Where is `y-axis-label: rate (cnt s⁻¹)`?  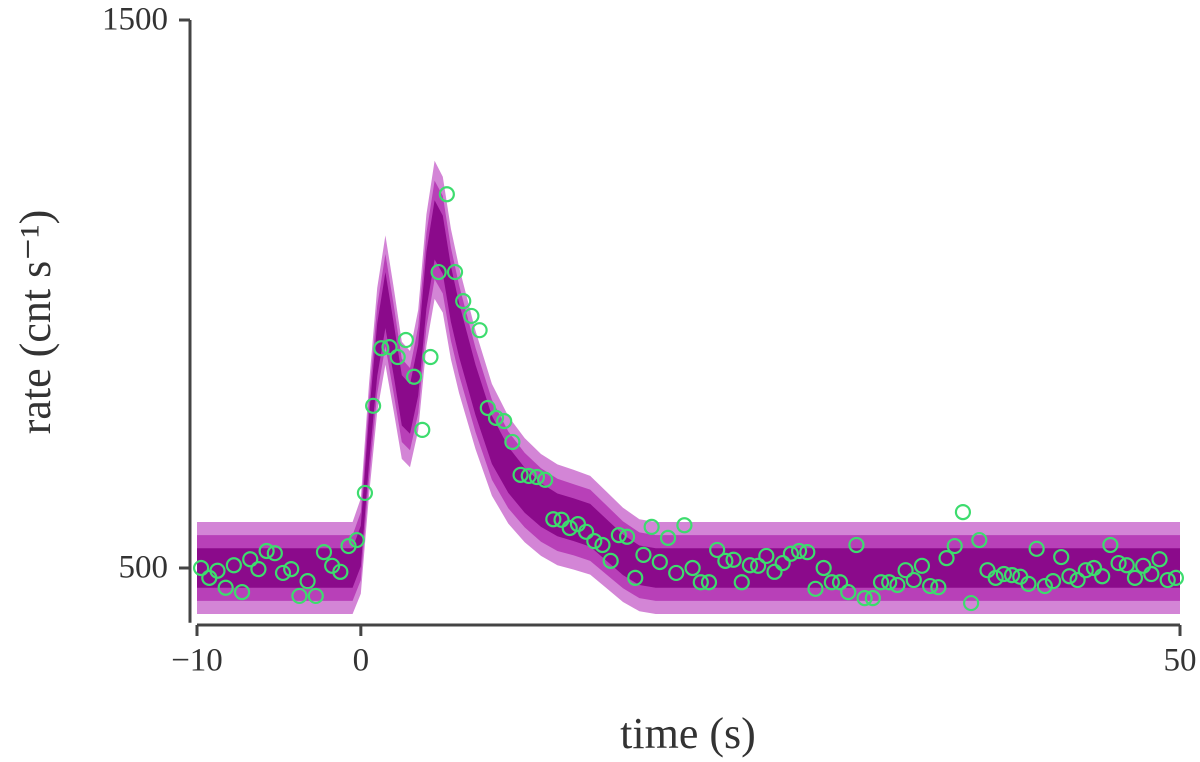
y-axis-label: rate (cnt s⁻¹) is located at coordinates (35, 322).